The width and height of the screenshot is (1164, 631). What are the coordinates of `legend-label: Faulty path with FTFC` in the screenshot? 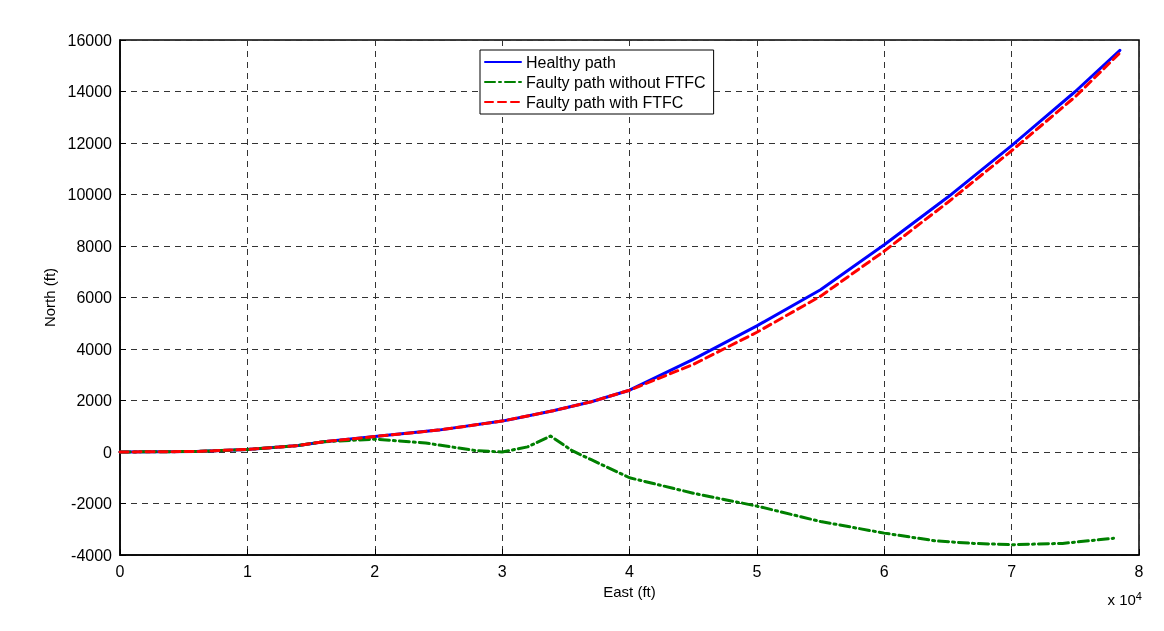 It's located at (605, 102).